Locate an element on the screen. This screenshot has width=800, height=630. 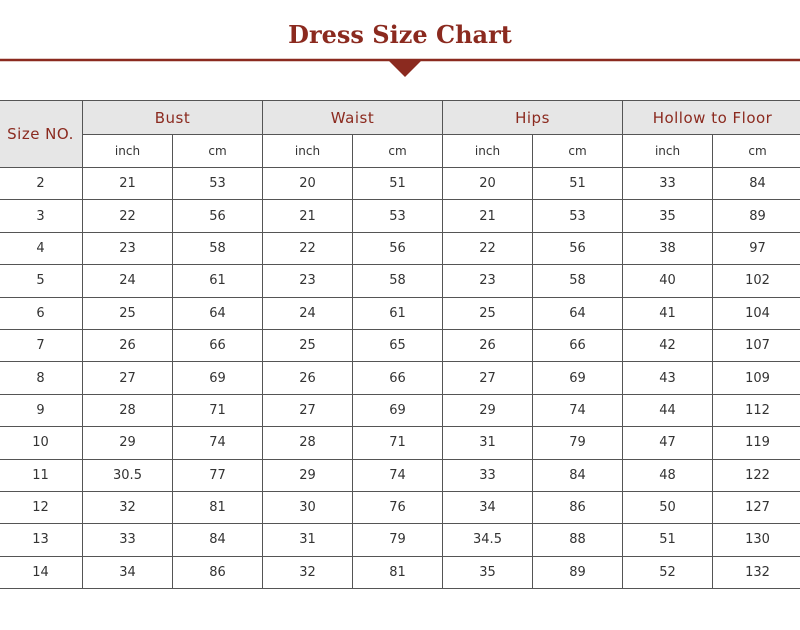
measure-cell: 29 is located at coordinates (487, 410).